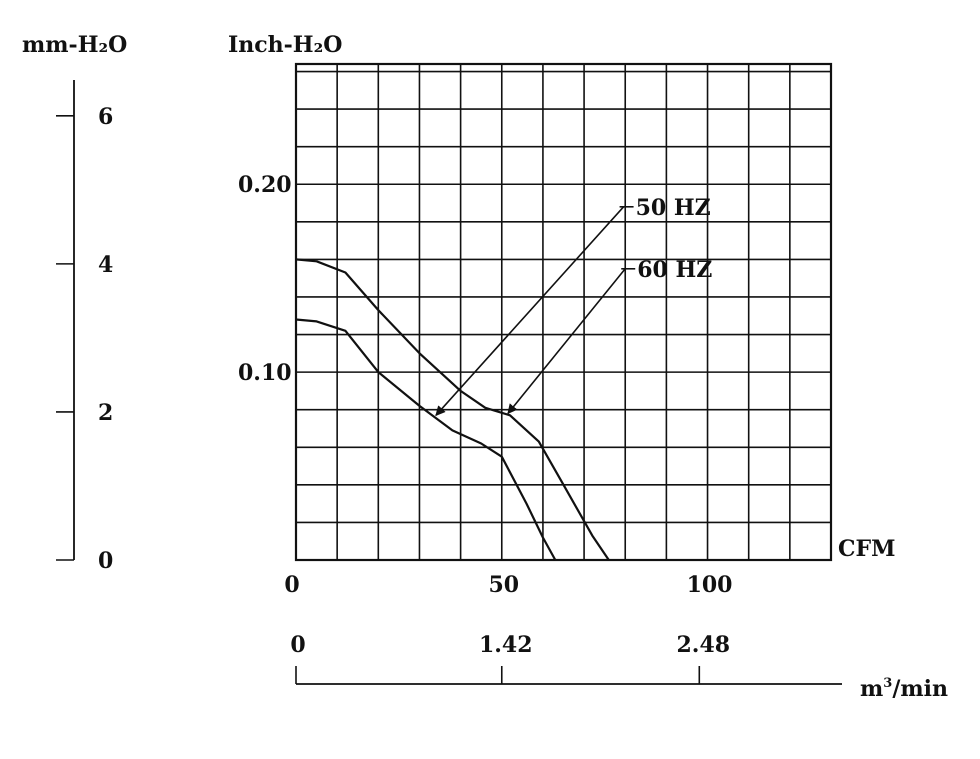  I want to click on inch-h2o-tick-label: 0.20, so click(265, 185).